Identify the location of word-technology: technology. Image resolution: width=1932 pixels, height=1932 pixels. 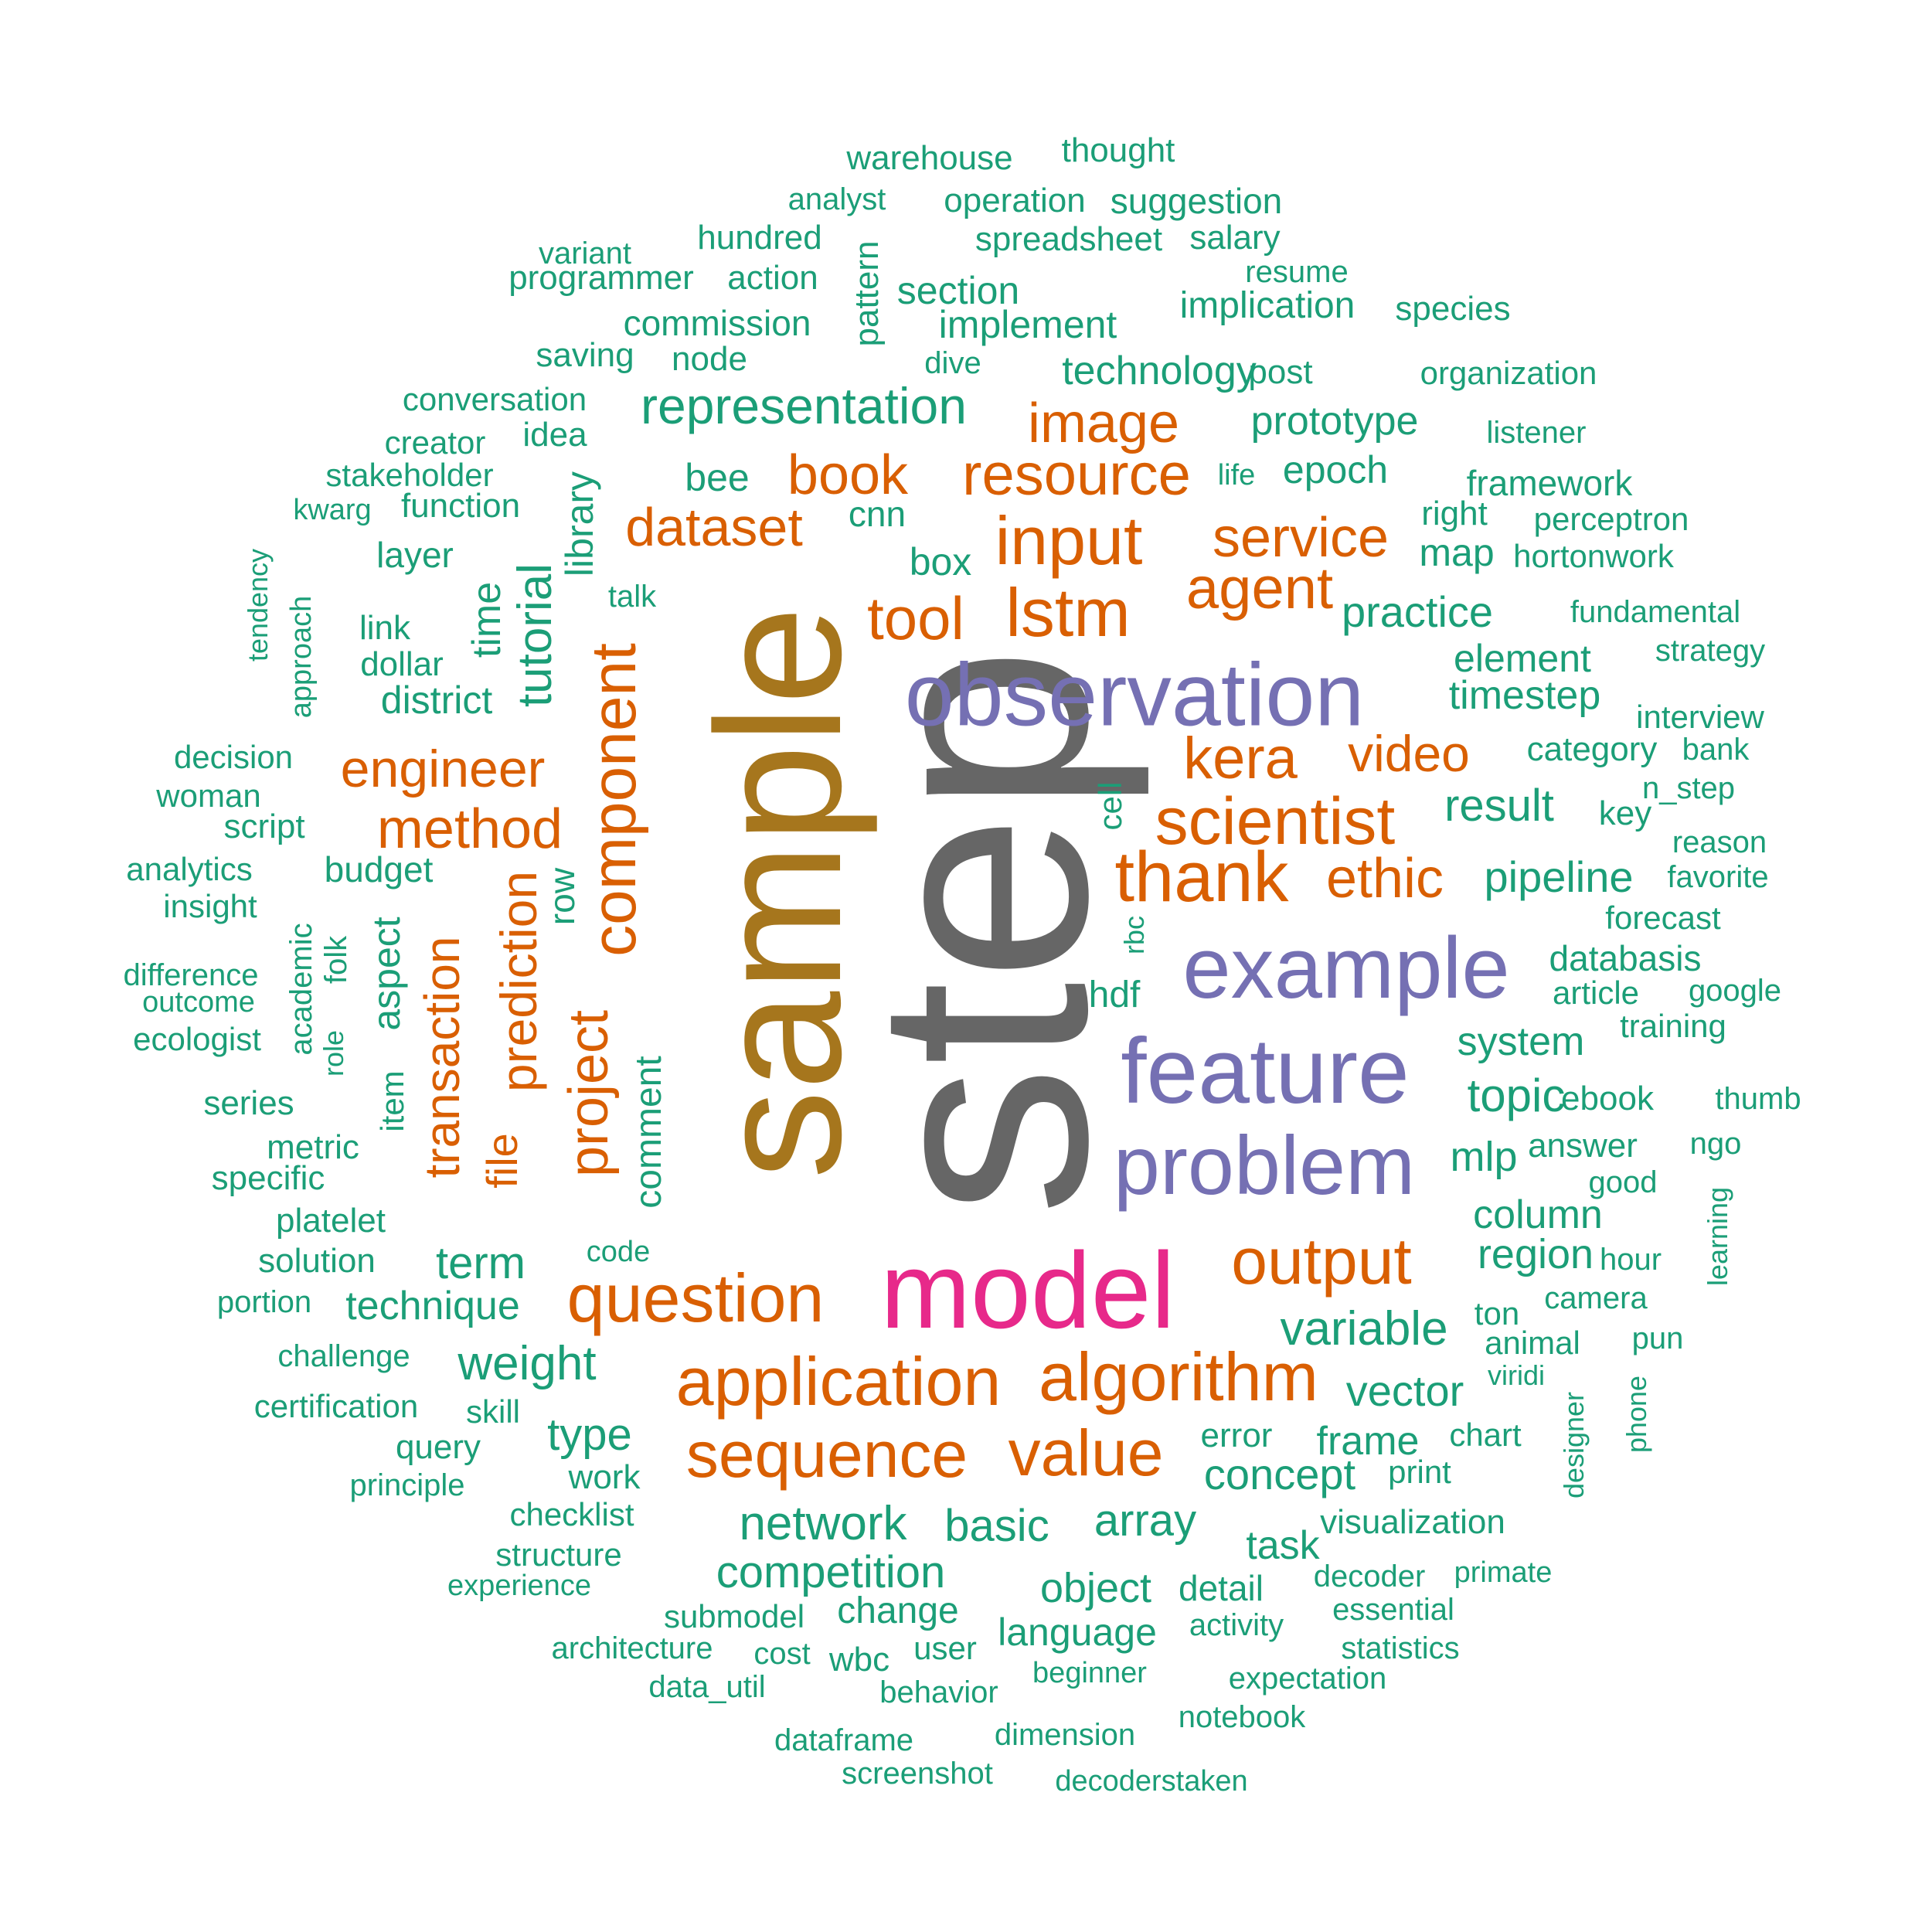
(1159, 371).